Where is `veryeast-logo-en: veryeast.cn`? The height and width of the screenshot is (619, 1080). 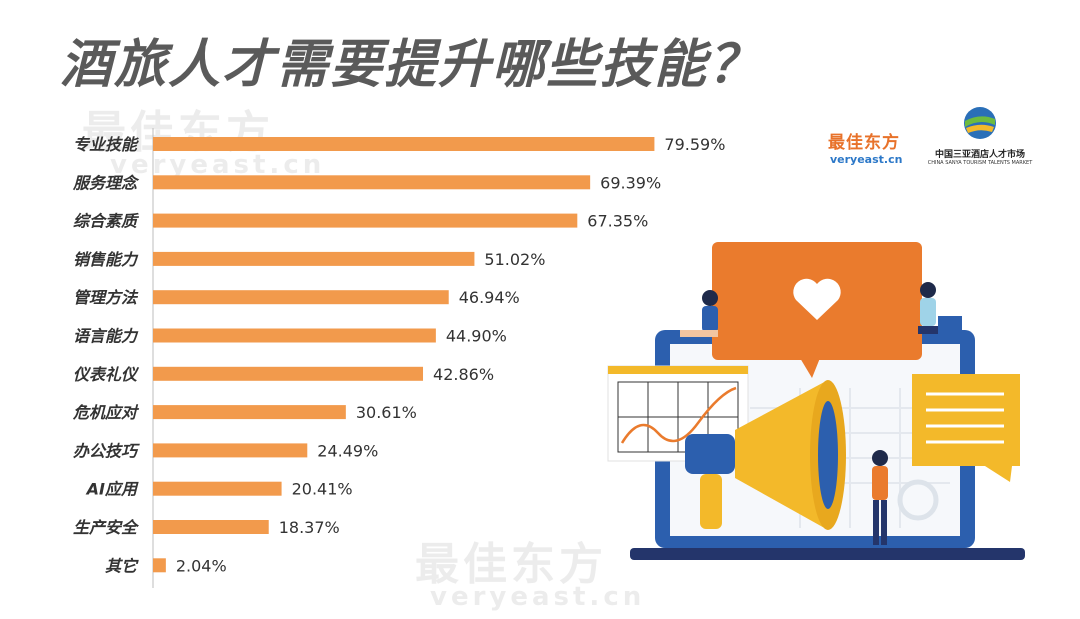
veryeast-logo-en: veryeast.cn is located at coordinates (866, 159).